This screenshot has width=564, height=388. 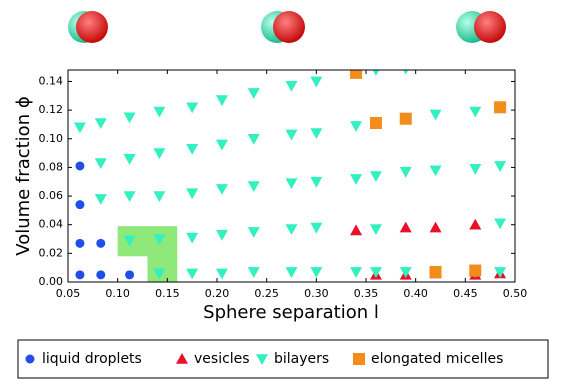 I want to click on y-tick-label: 0.02, so click(x=51, y=252).